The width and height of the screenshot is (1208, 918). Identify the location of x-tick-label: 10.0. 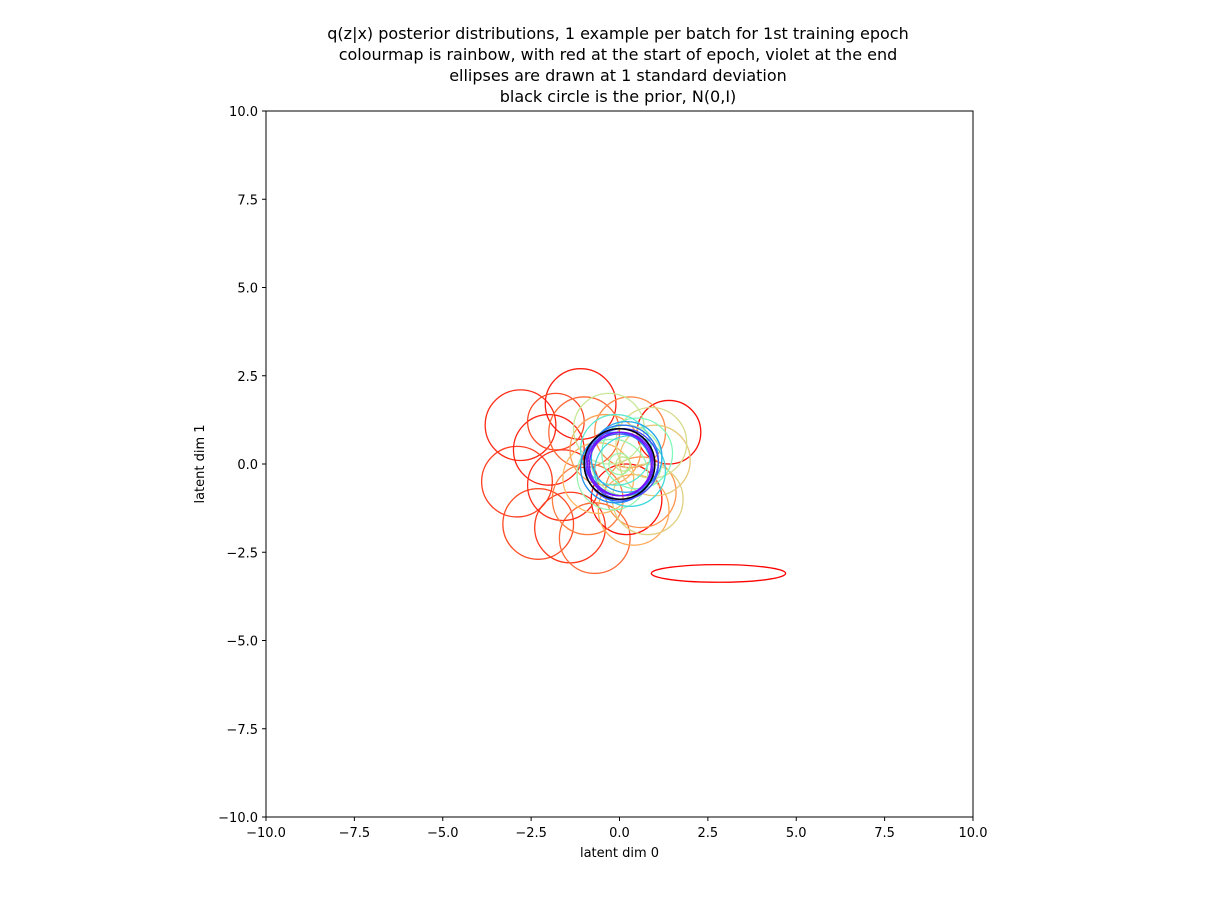
(973, 833).